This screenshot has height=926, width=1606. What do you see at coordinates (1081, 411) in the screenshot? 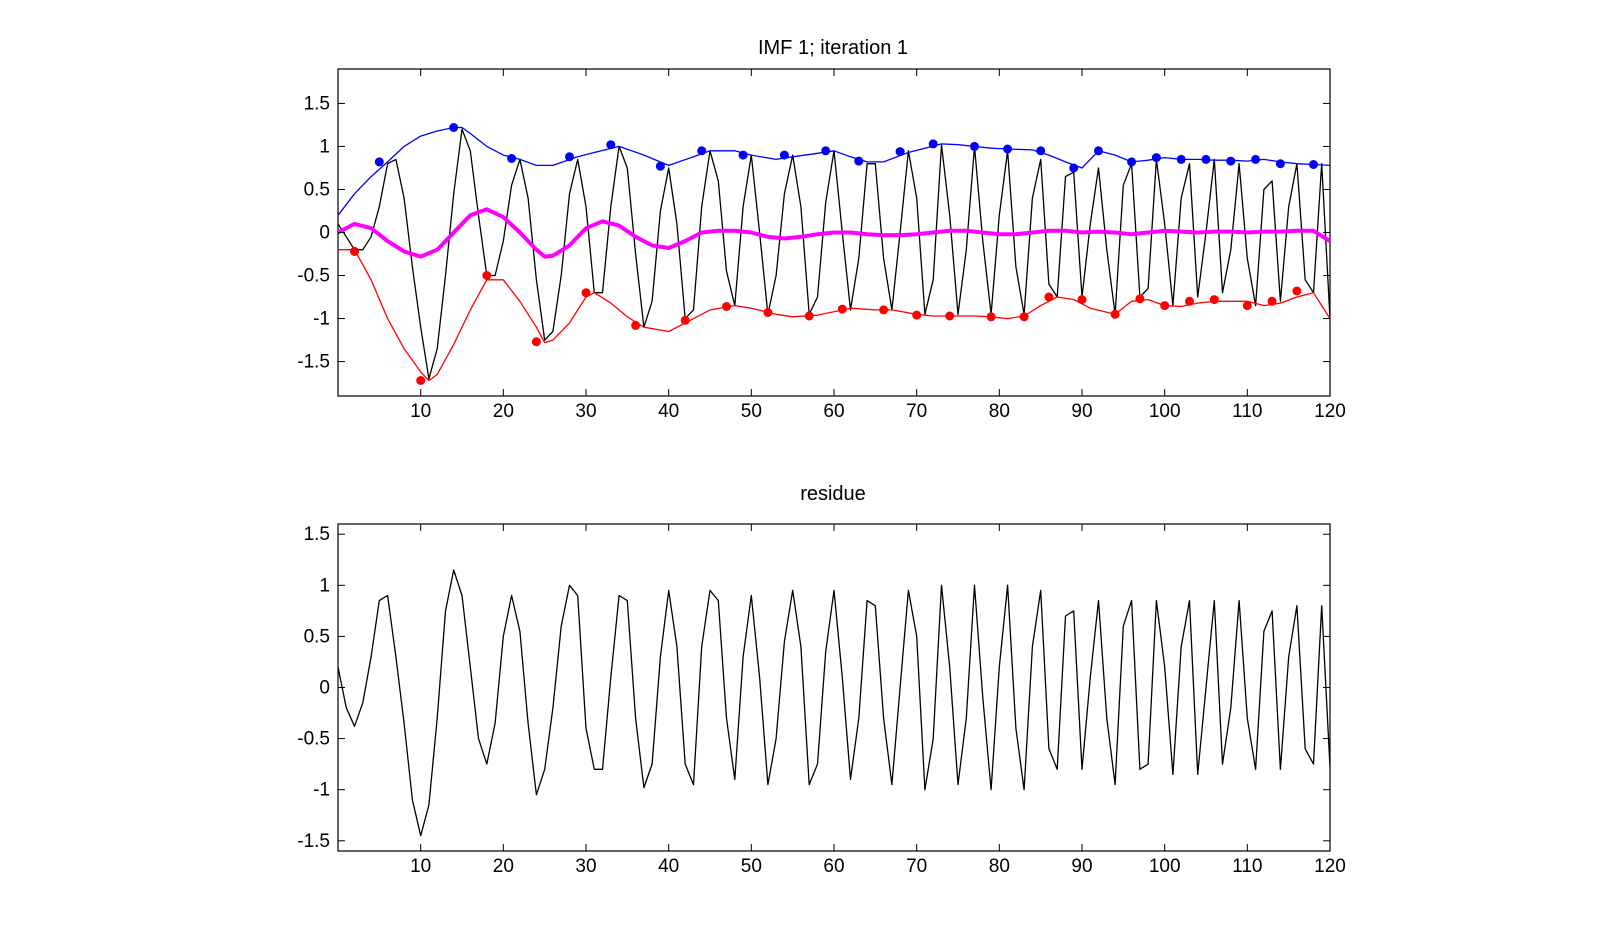
I see `x-tick-label: 90` at bounding box center [1081, 411].